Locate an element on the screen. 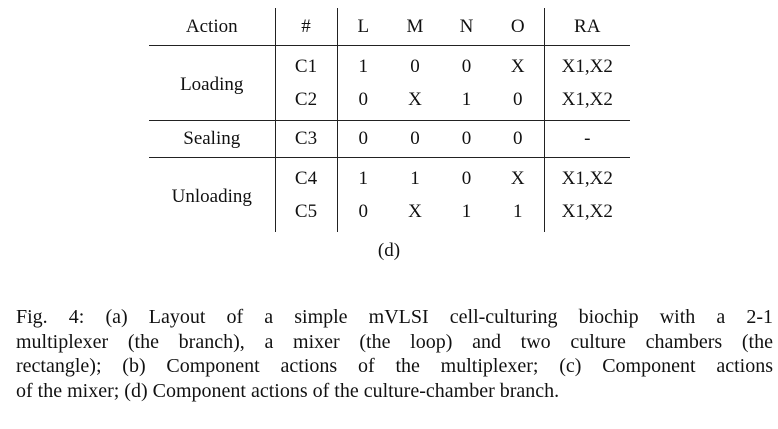 The image size is (778, 429). table-row: Sealing C3 0 0 0 0 - is located at coordinates (389, 139).